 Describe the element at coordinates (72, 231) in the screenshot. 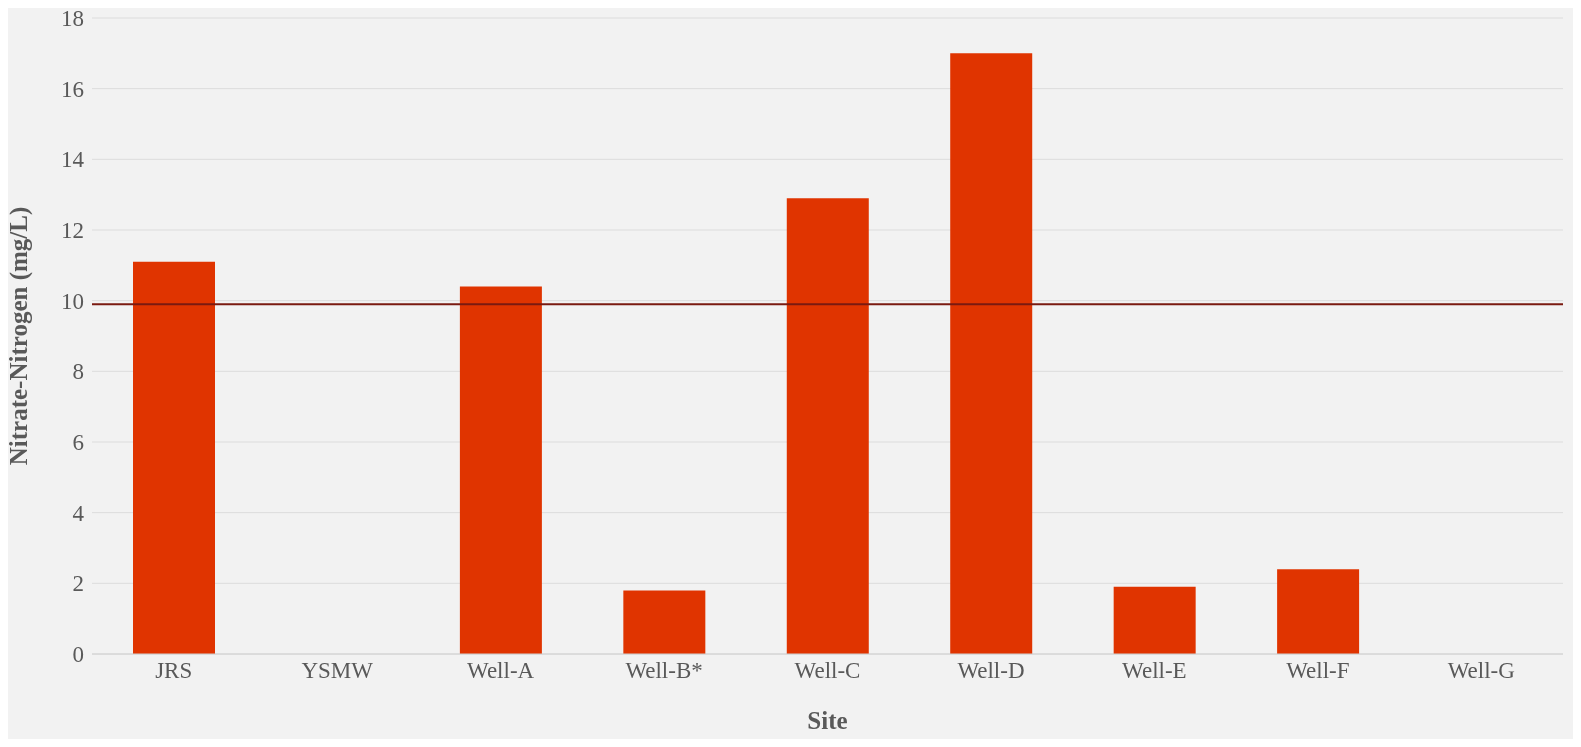

I see `y-tick-label: 12` at that location.